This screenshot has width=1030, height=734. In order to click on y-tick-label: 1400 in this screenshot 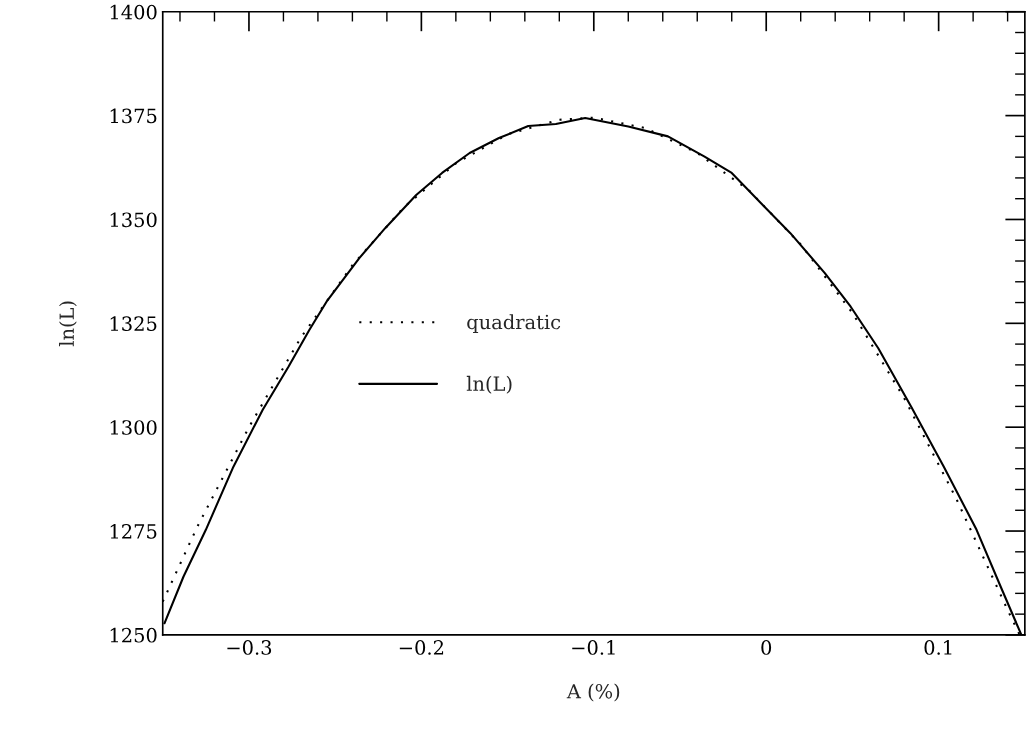, I will do `click(133, 12)`.